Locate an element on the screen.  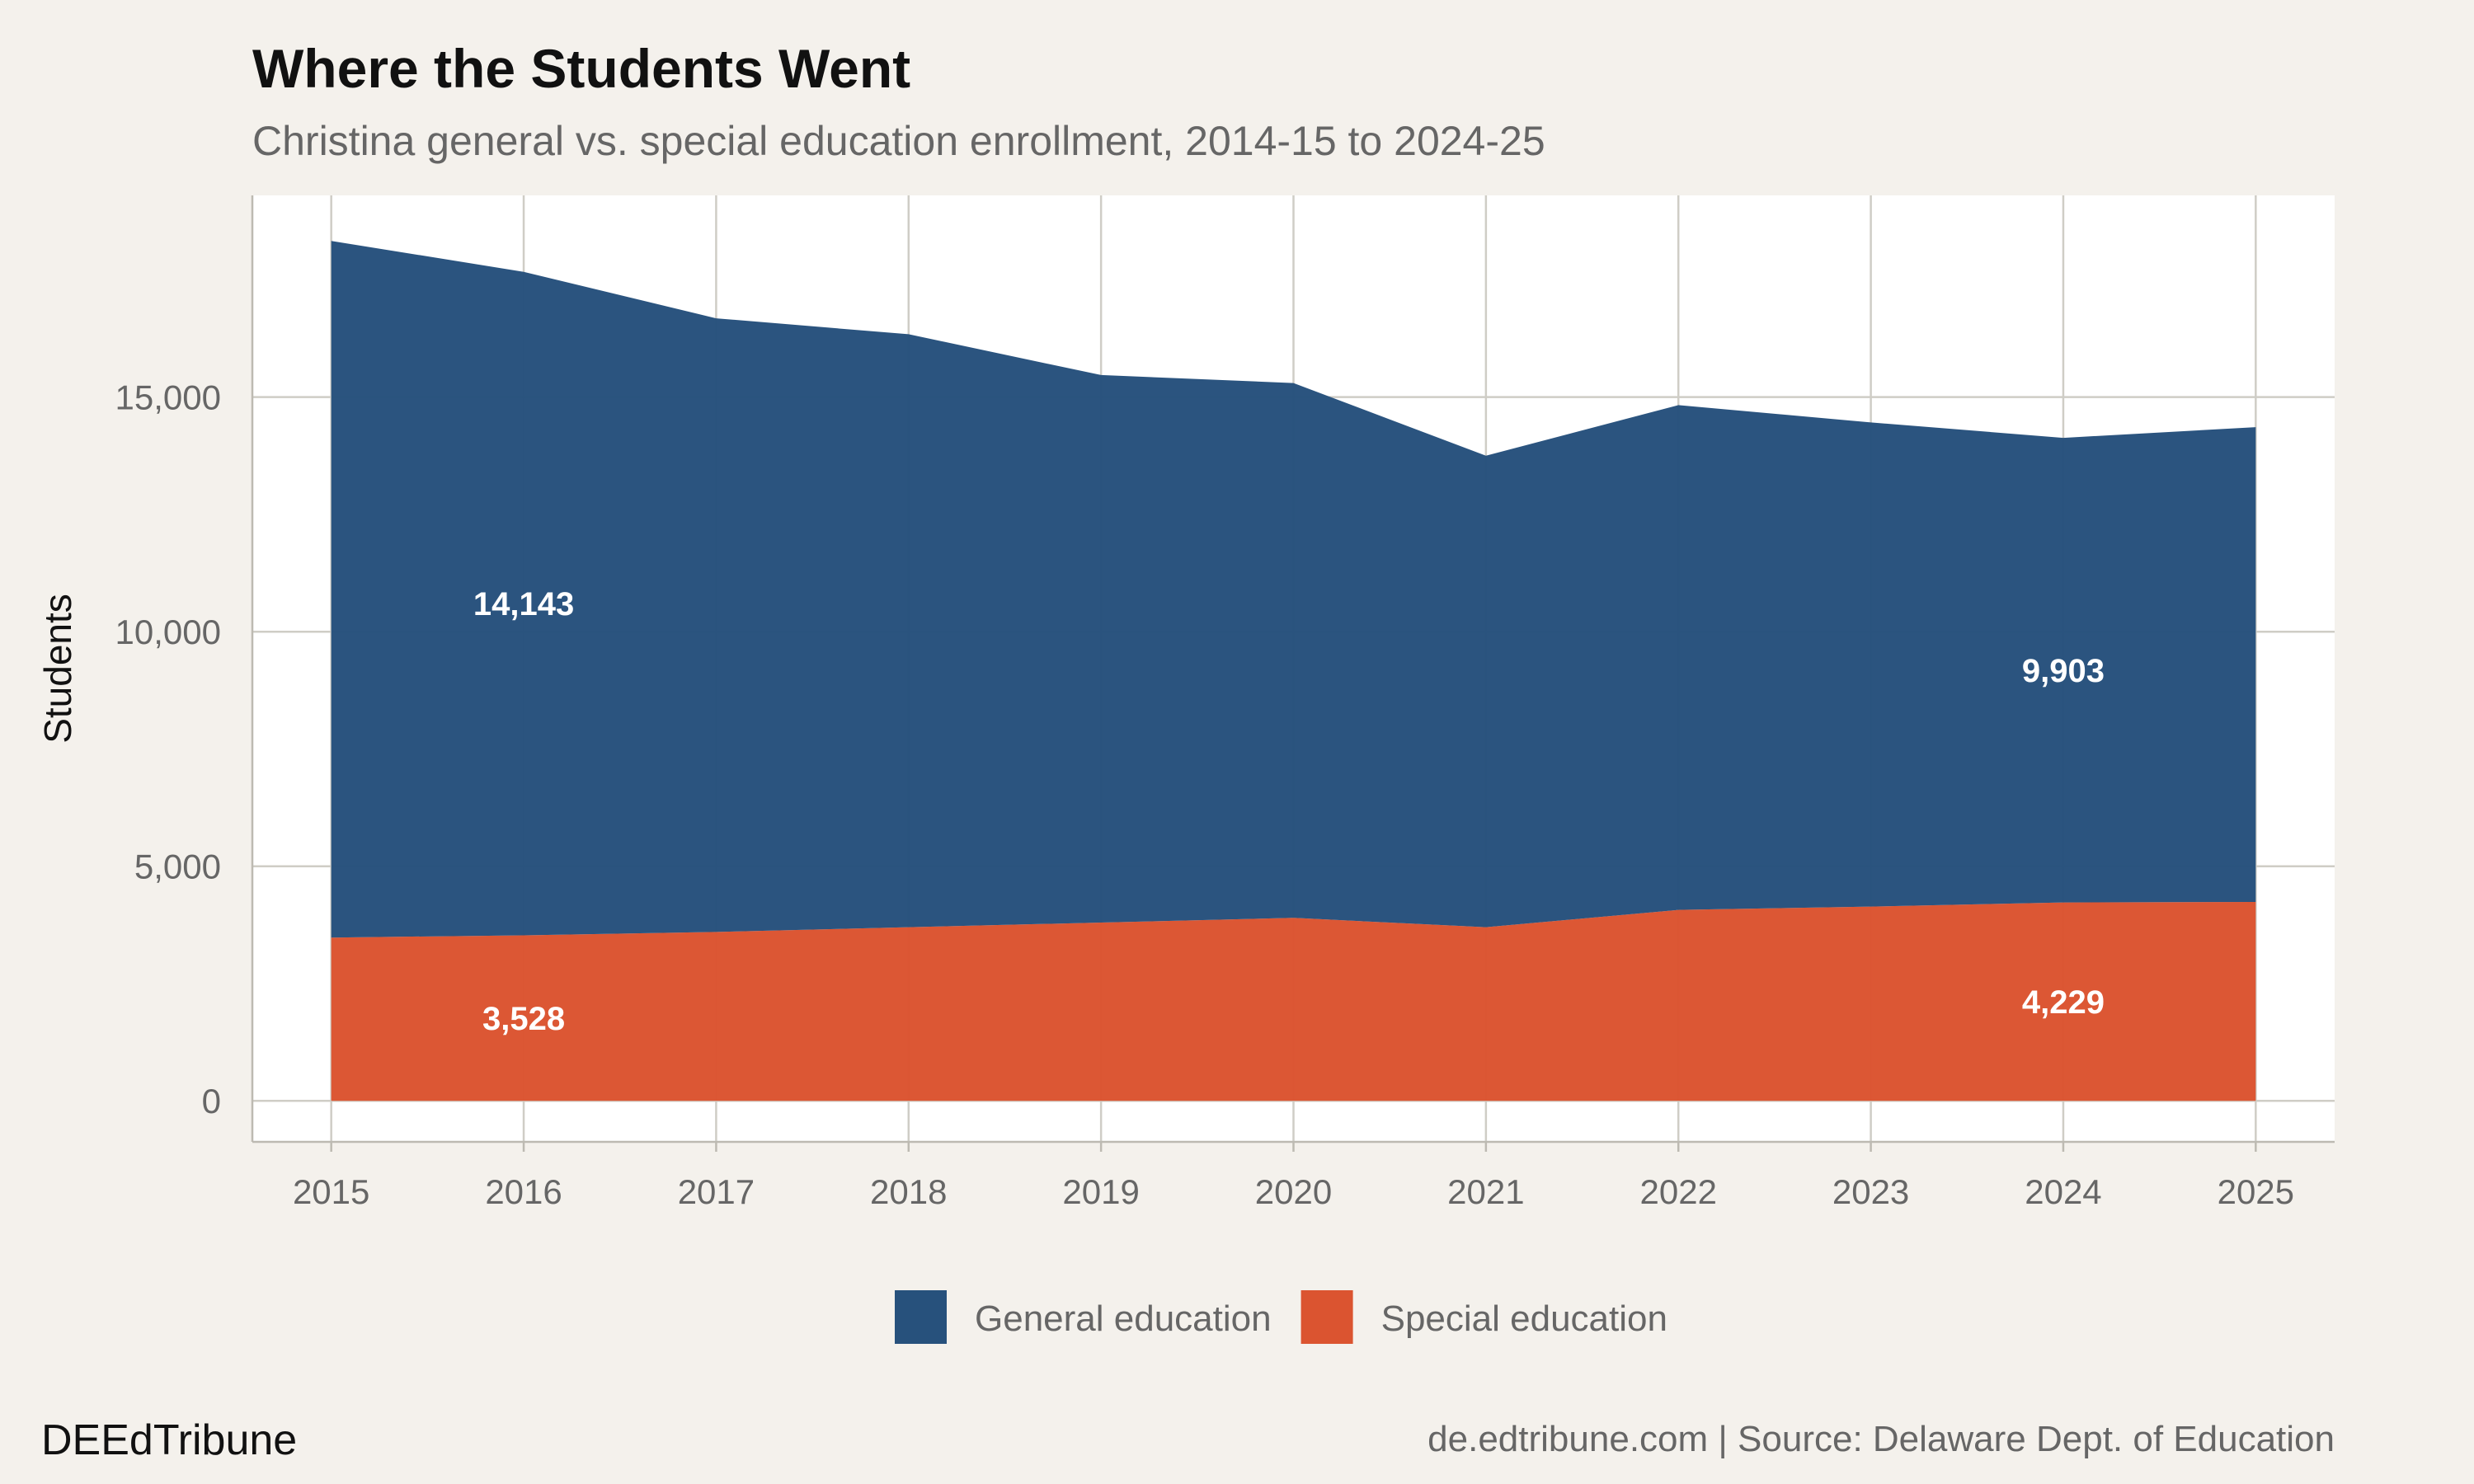
x-tick-label: 2018 is located at coordinates (908, 1191).